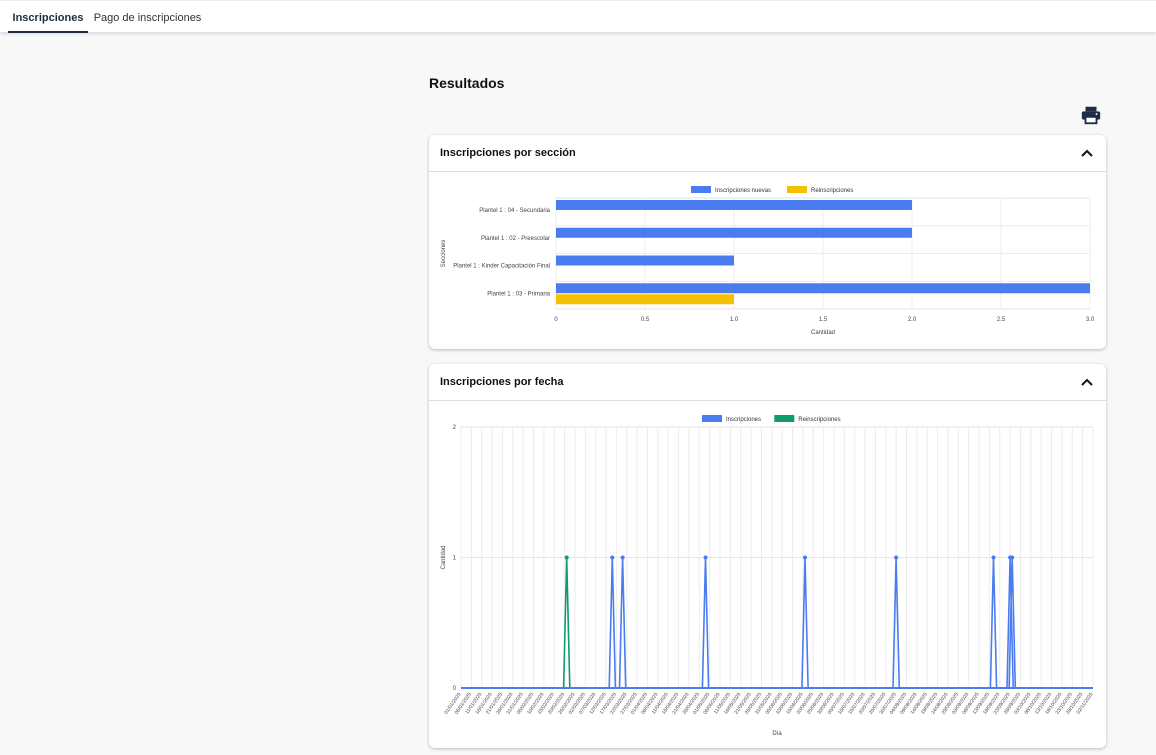 This screenshot has width=1156, height=755. I want to click on x-tick-label: 1.5, so click(823, 320).